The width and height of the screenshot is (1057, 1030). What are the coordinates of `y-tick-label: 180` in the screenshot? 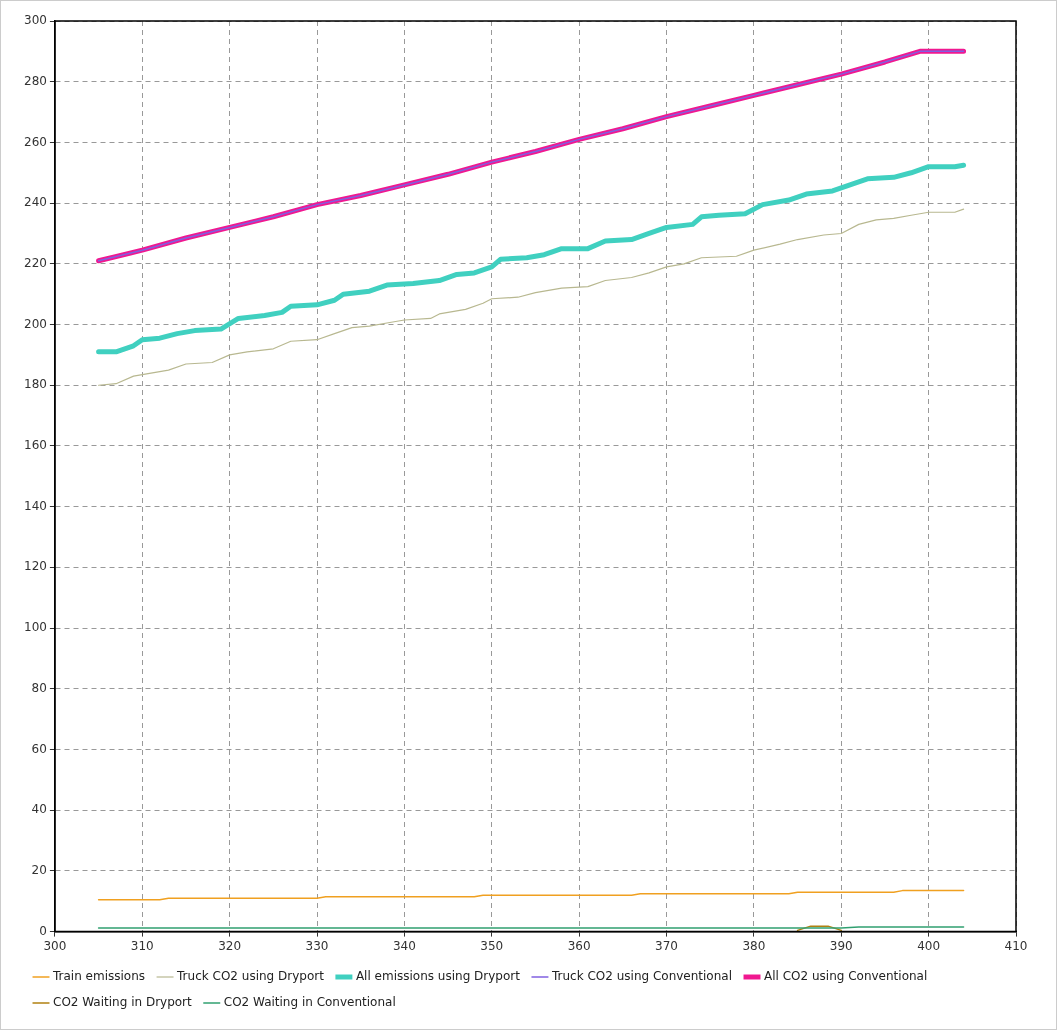 It's located at (35, 384).